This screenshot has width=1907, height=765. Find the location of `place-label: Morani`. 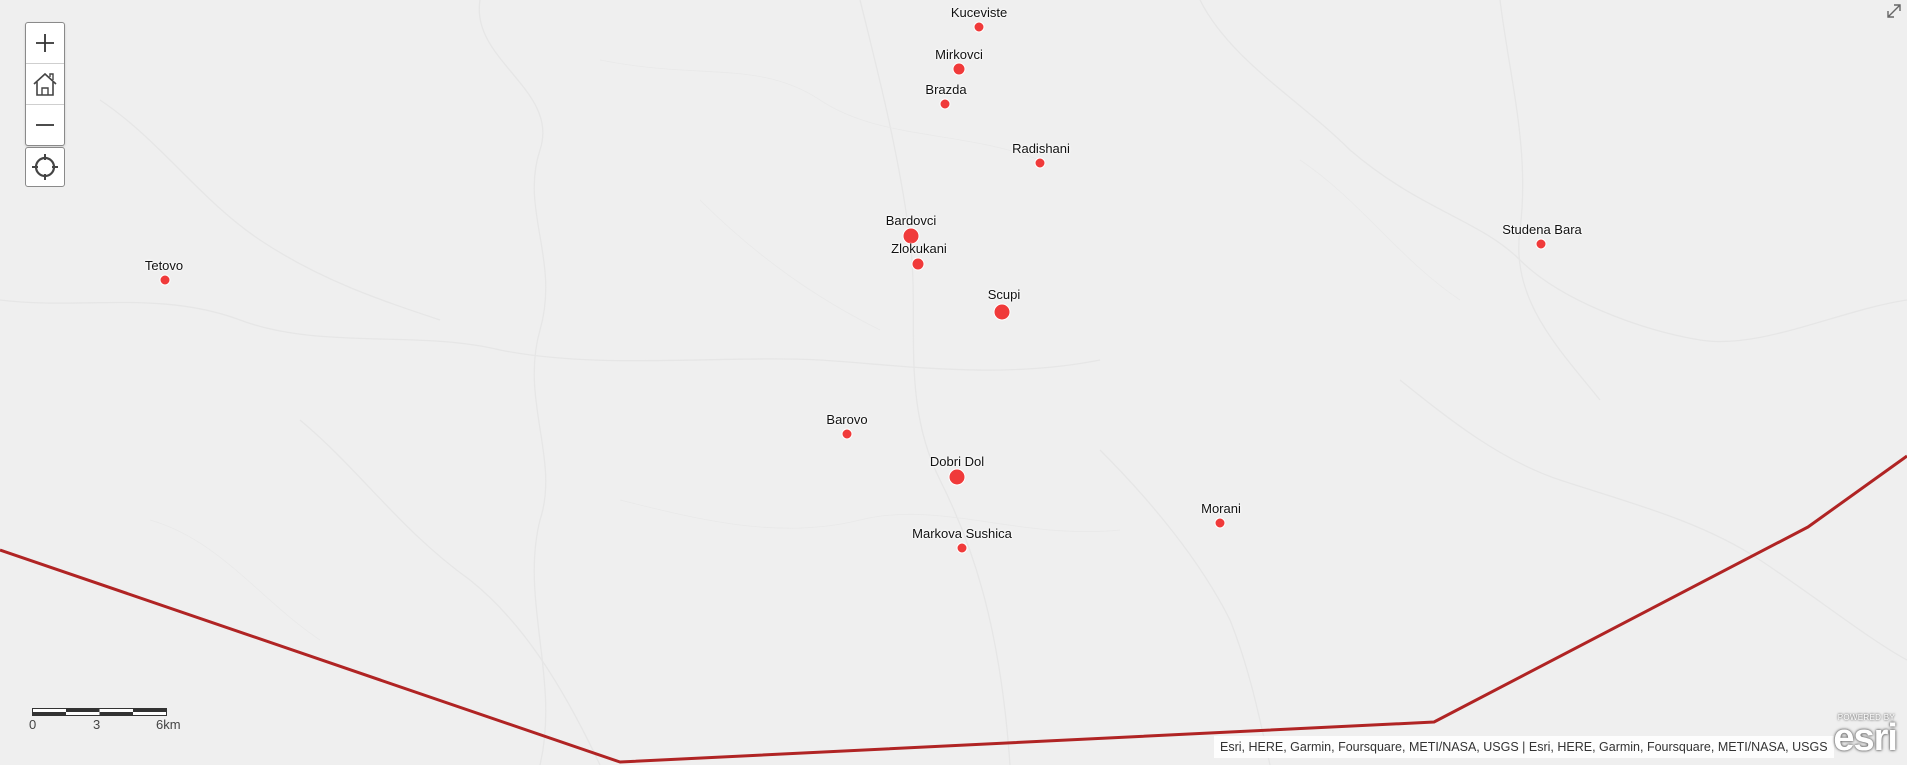

place-label: Morani is located at coordinates (1221, 508).